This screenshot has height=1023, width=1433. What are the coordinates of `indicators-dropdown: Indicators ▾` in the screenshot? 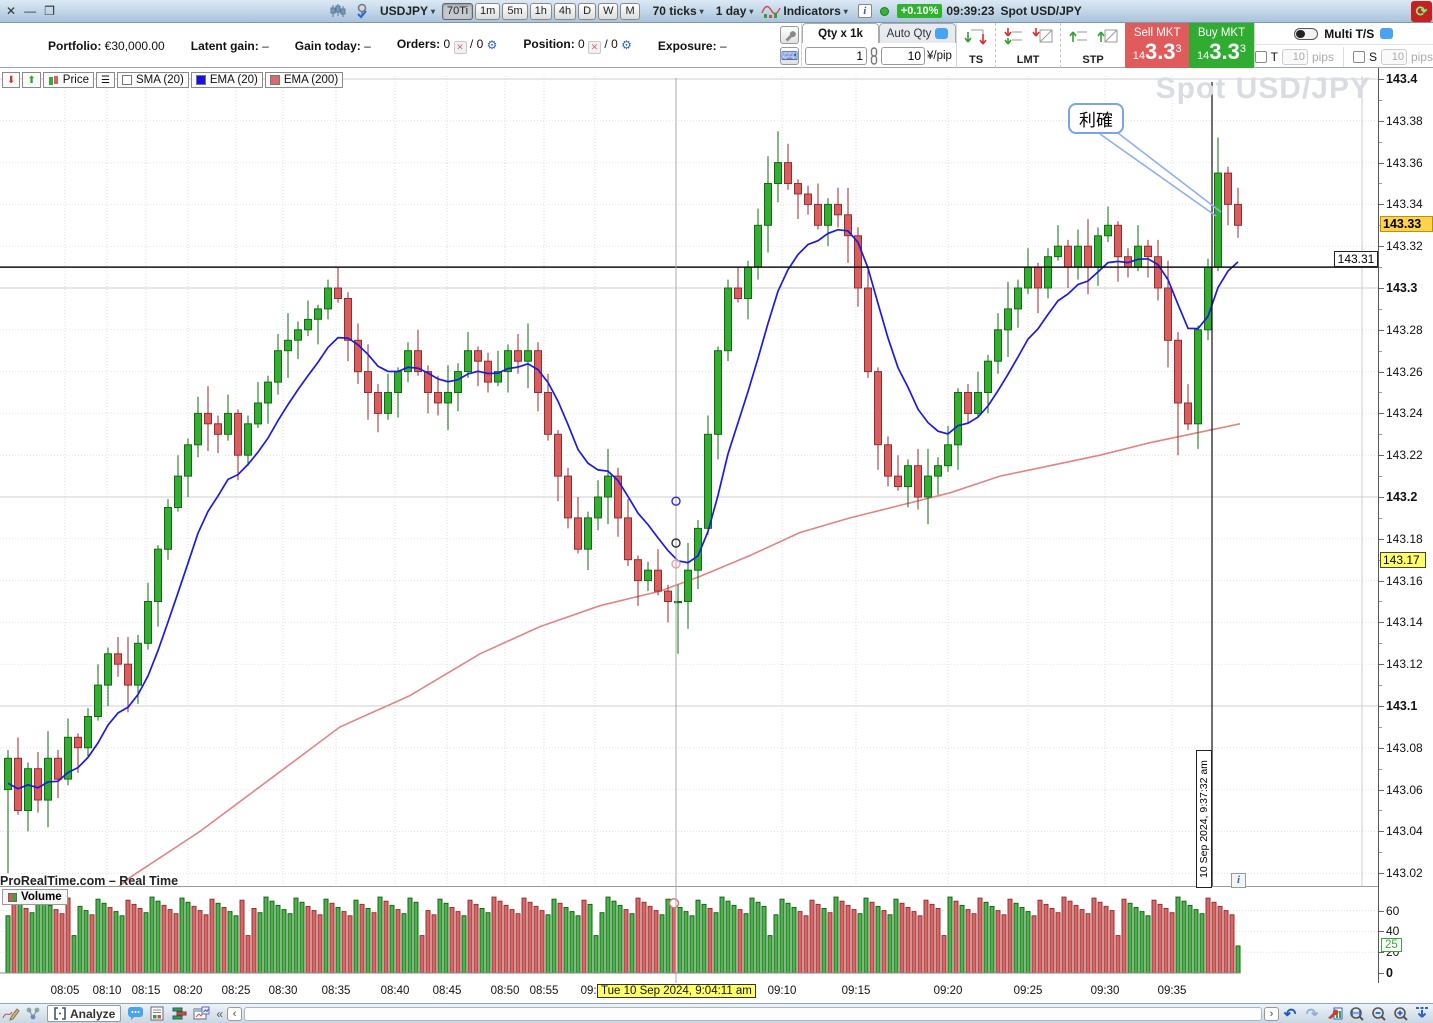 It's located at (815, 11).